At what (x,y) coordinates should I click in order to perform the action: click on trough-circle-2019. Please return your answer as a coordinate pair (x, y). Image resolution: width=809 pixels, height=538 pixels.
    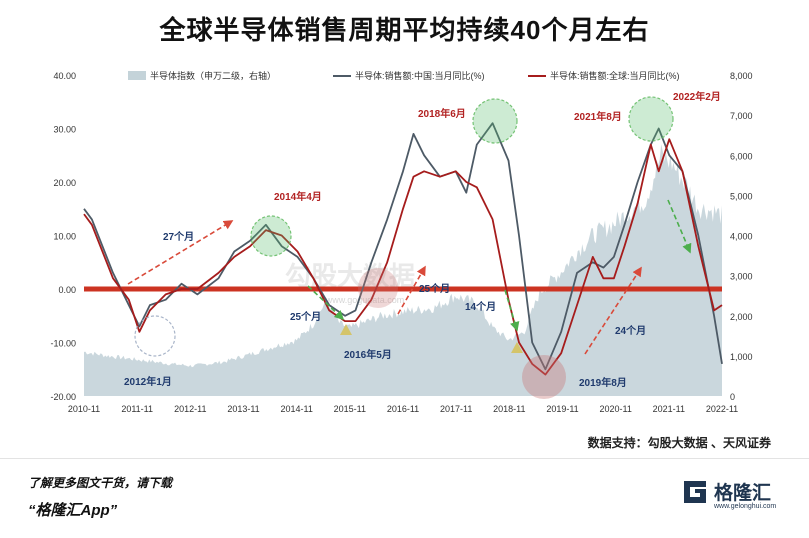
    Looking at the image, I should click on (544, 377).